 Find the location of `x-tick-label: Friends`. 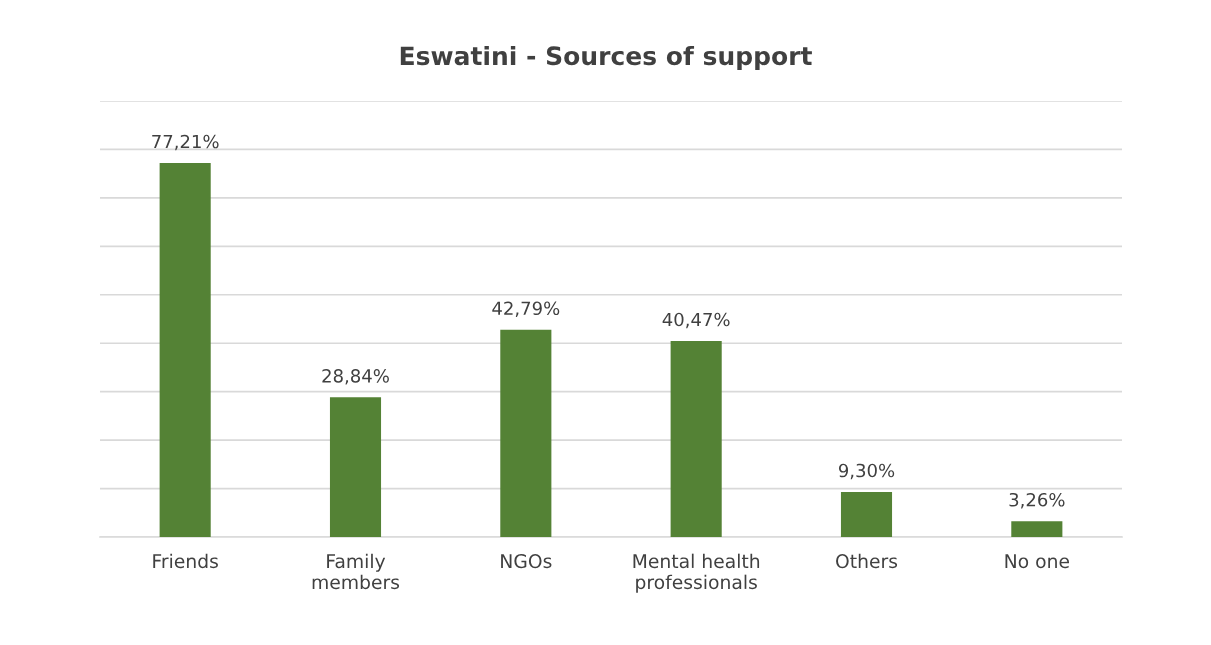

x-tick-label: Friends is located at coordinates (185, 561).